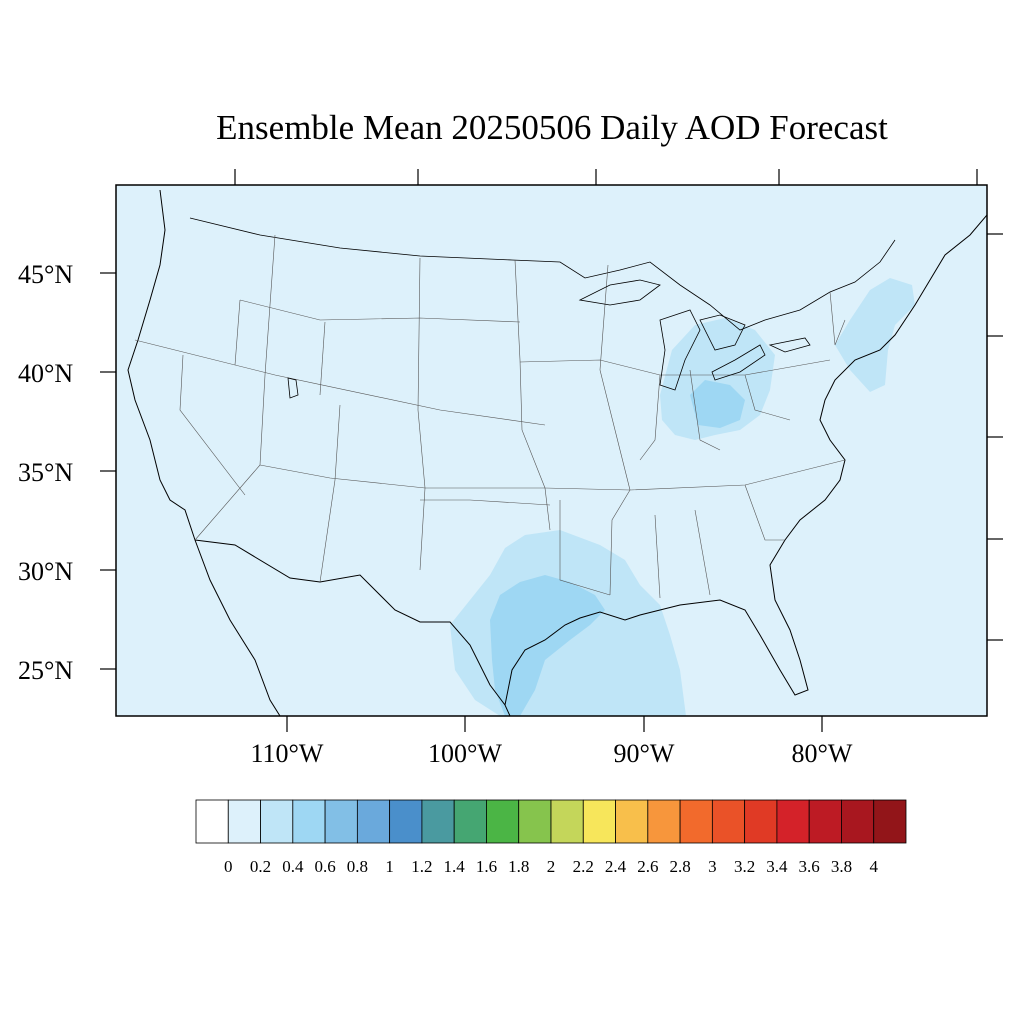 The image size is (1024, 1024). Describe the element at coordinates (679, 866) in the screenshot. I see `colorbar-label: 2.8` at that location.